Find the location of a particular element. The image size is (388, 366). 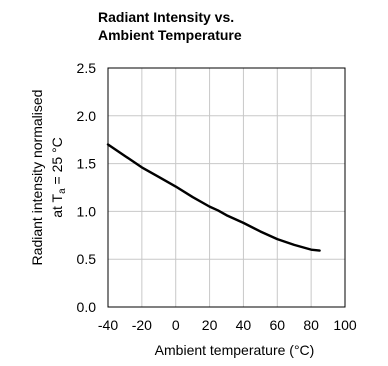

x-tick-label: 40 is located at coordinates (244, 325).